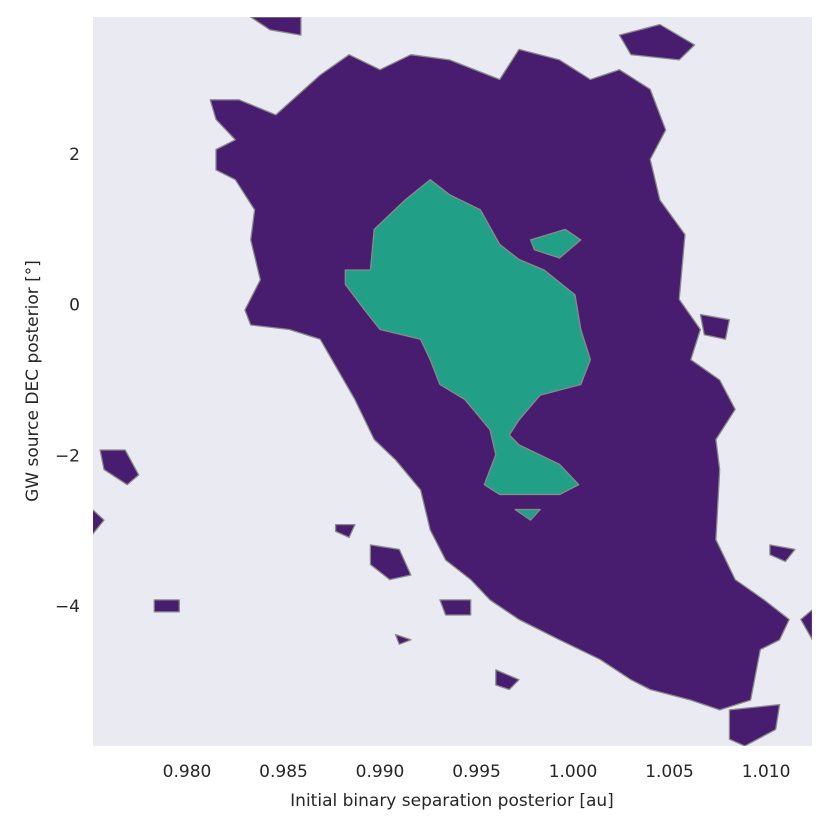  I want to click on y-tick-label: −2, so click(67, 456).